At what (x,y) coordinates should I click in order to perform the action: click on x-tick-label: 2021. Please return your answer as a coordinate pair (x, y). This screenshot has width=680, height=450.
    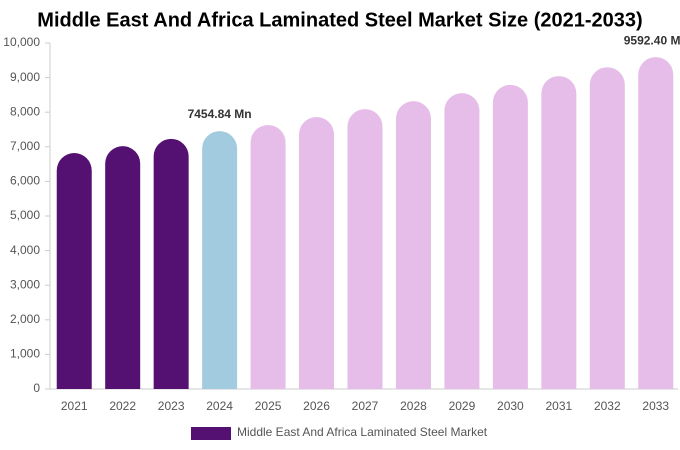
    Looking at the image, I should click on (74, 406).